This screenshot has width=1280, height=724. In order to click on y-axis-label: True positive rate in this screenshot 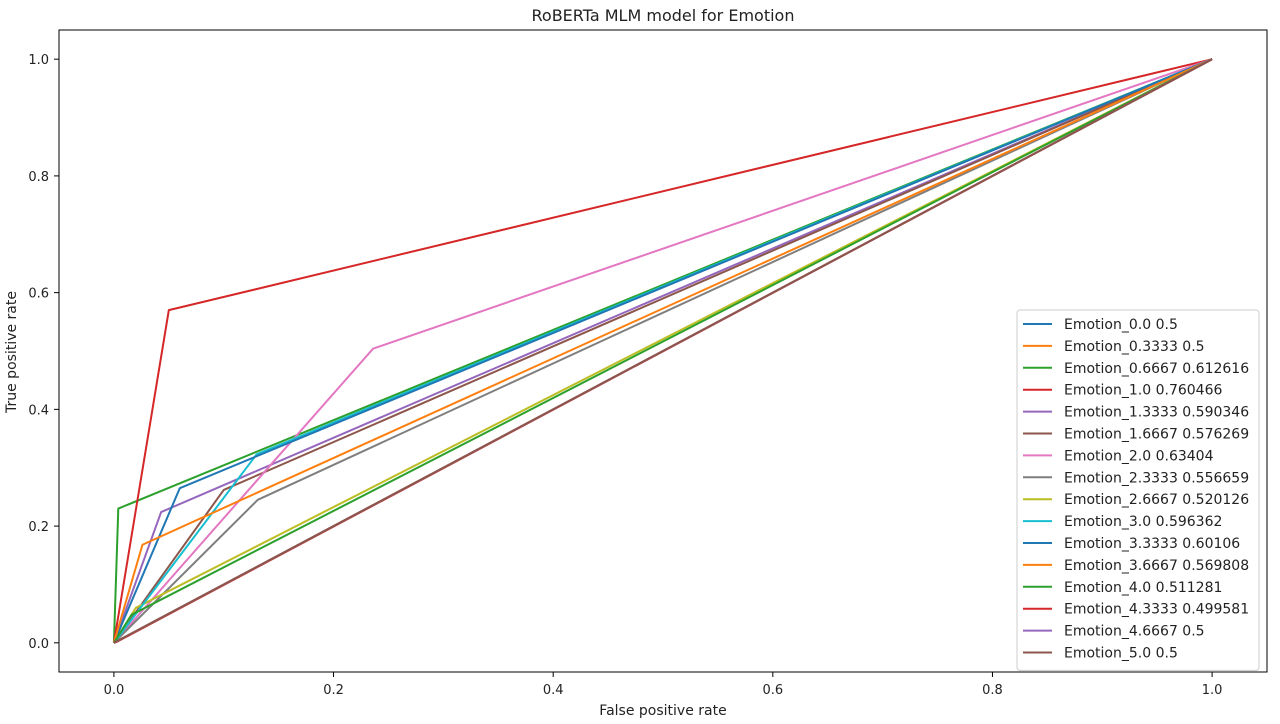, I will do `click(12, 352)`.